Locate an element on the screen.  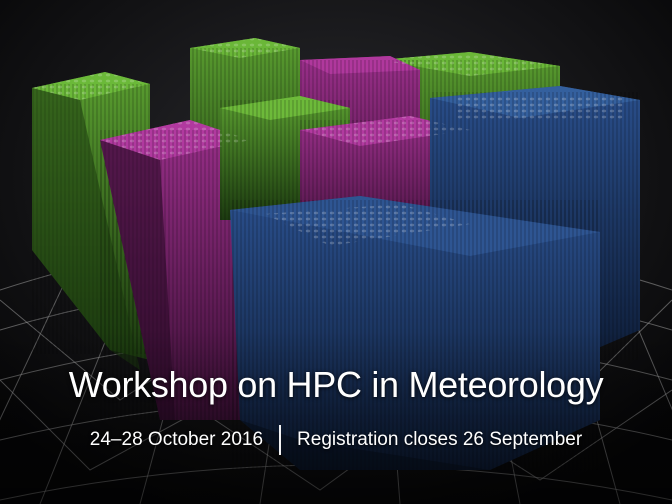
event-dates: 24–28 October 2016 is located at coordinates (176, 439).